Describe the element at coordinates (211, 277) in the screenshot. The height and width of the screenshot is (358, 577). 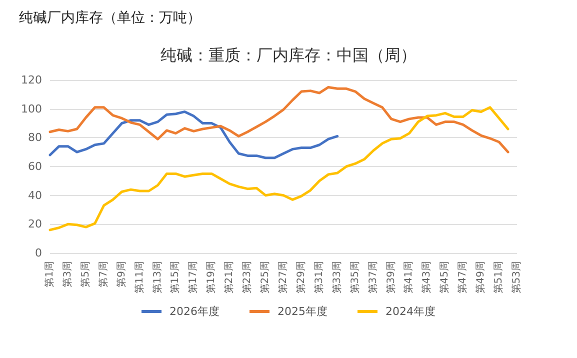
I see `x-tick-label: 第19周` at that location.